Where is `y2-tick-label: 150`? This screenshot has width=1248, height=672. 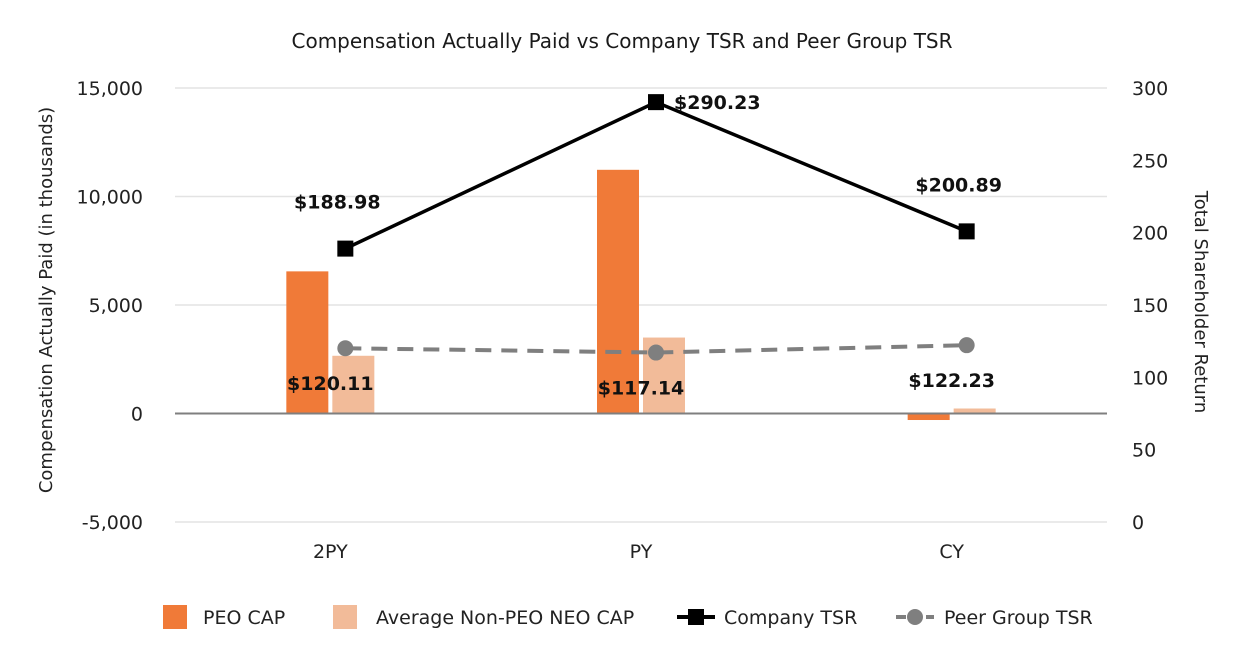 y2-tick-label: 150 is located at coordinates (1150, 306).